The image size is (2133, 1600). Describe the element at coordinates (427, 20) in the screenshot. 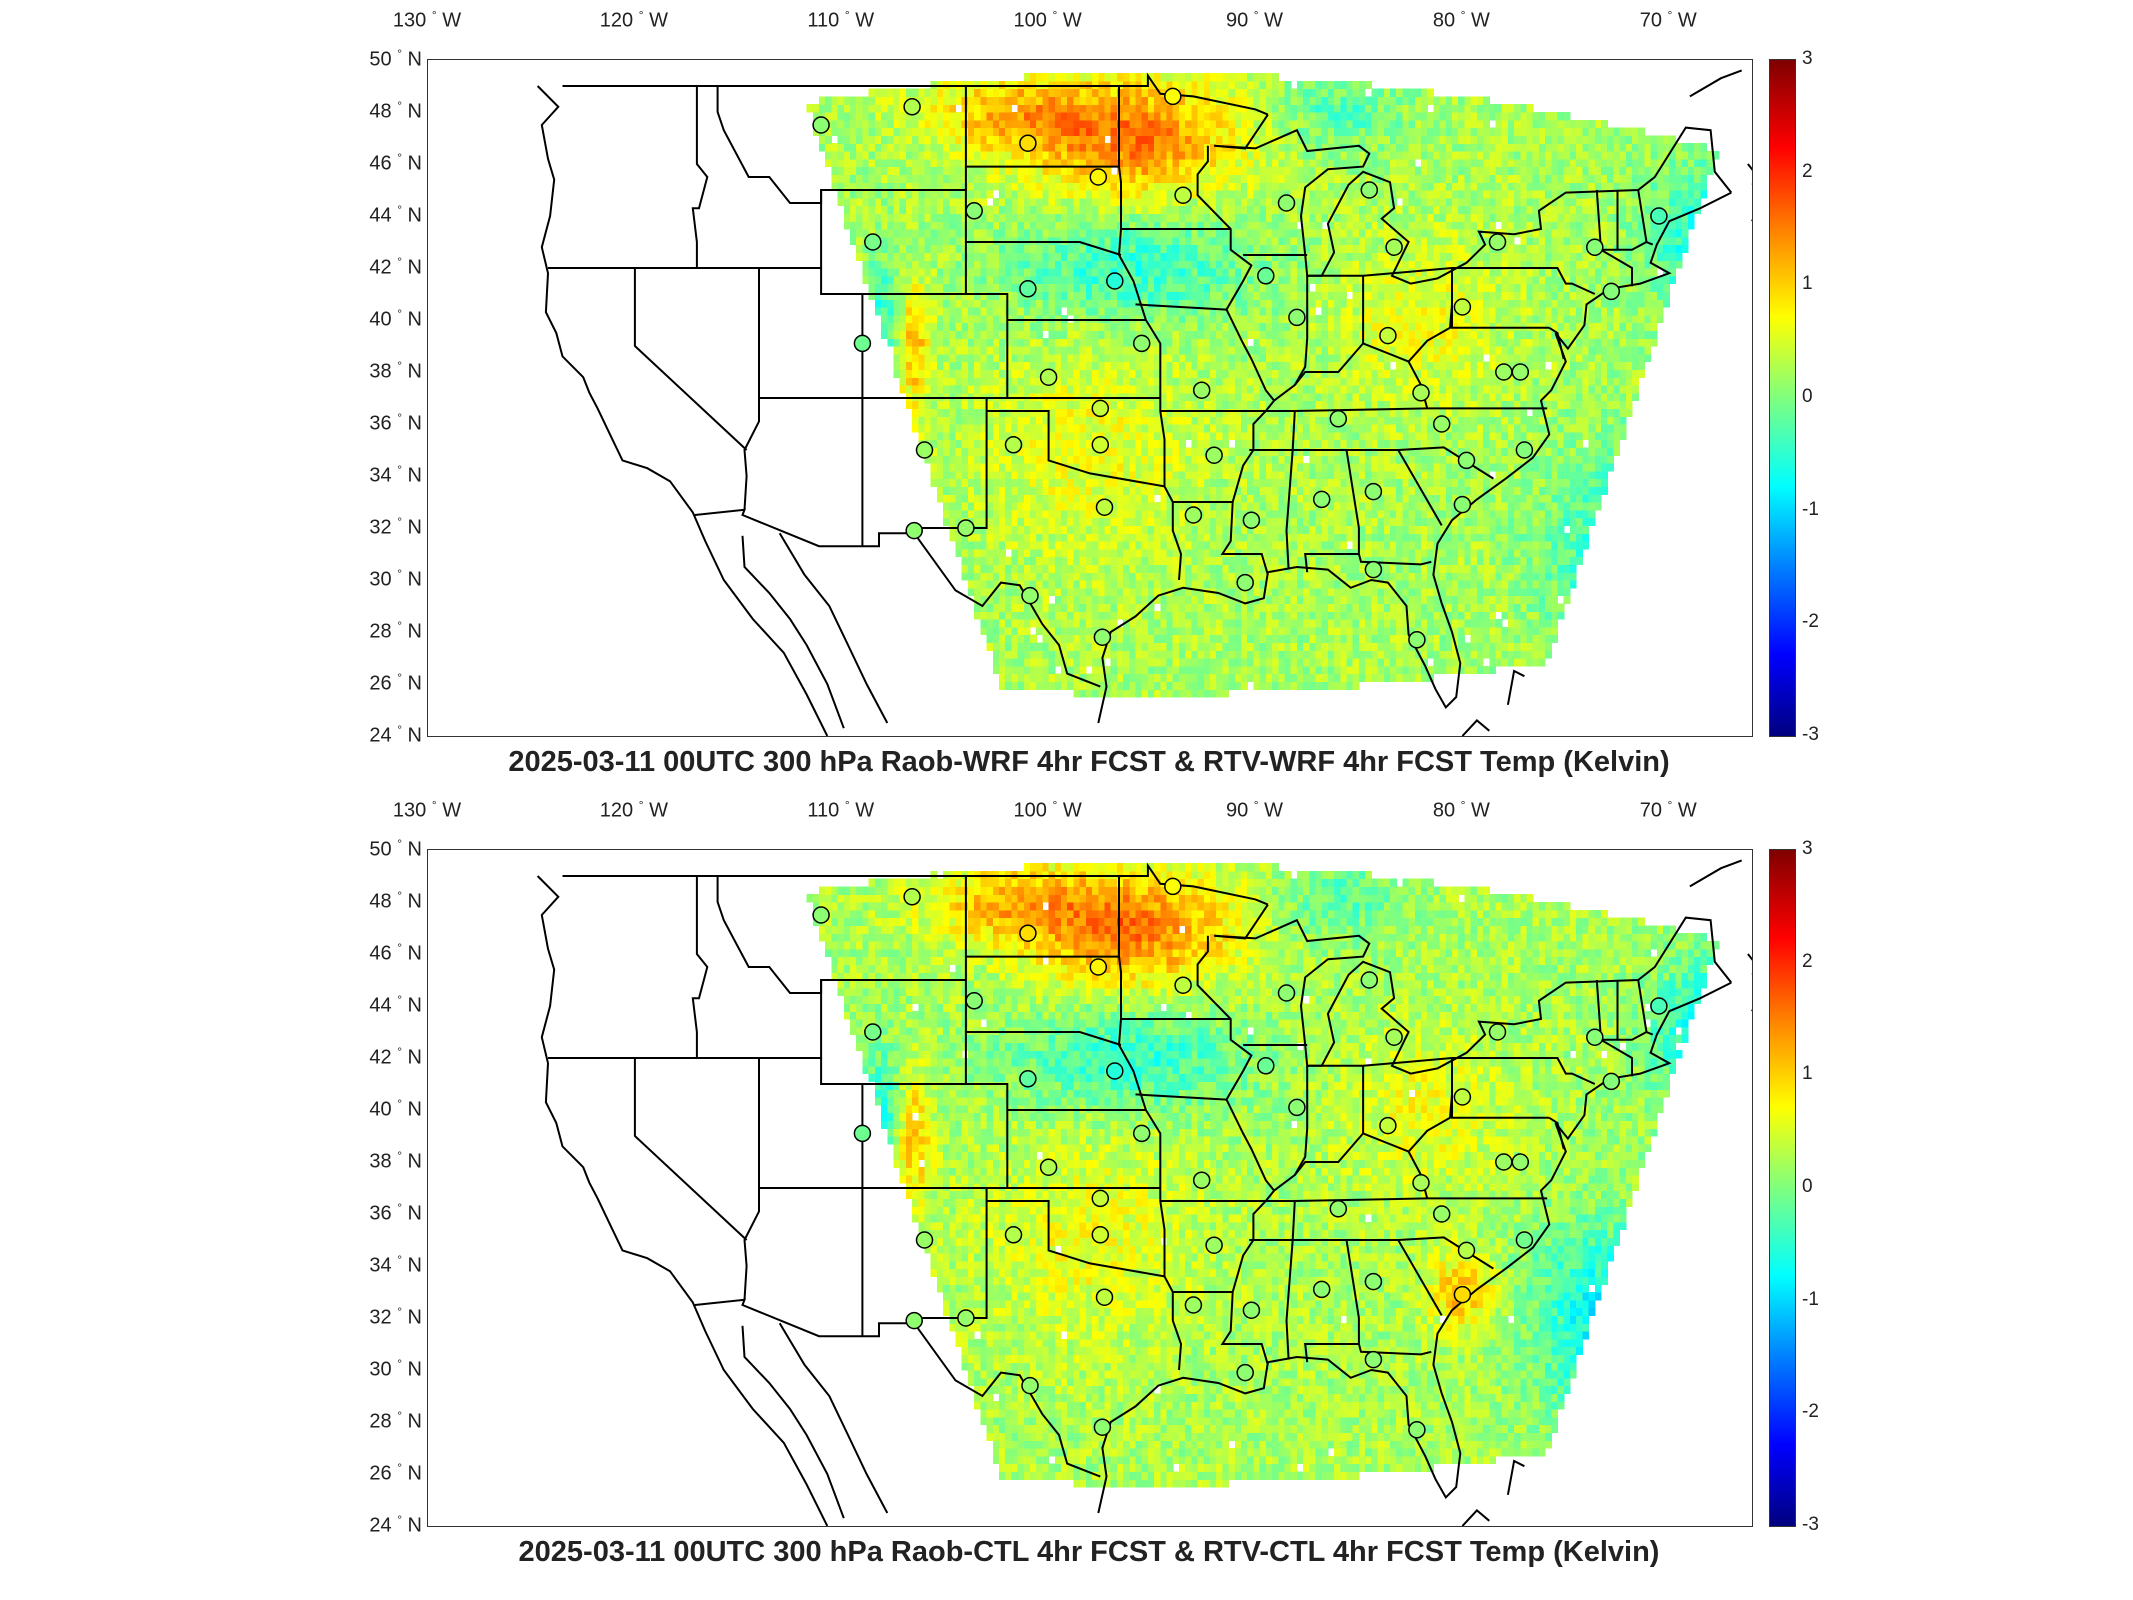

I see `longitude-tick-label: 130 ° W` at that location.